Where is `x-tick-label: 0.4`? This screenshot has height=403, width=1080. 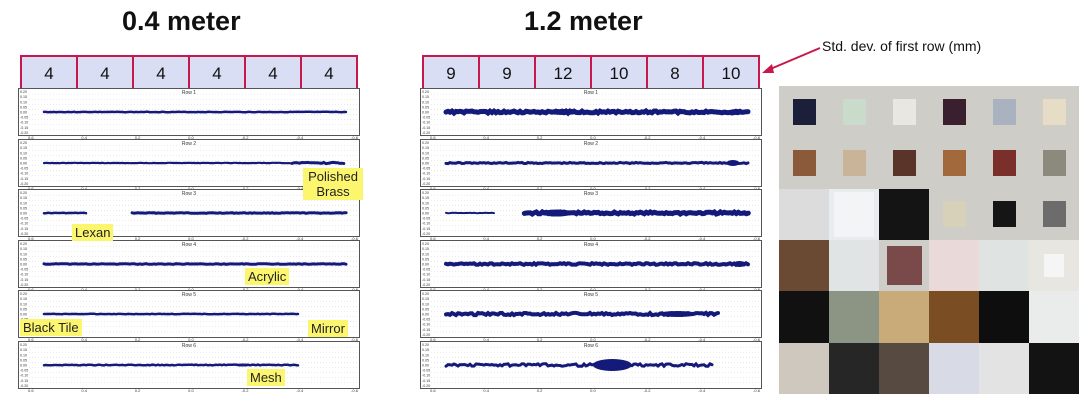
x-tick-label: 0.4 is located at coordinates (486, 339).